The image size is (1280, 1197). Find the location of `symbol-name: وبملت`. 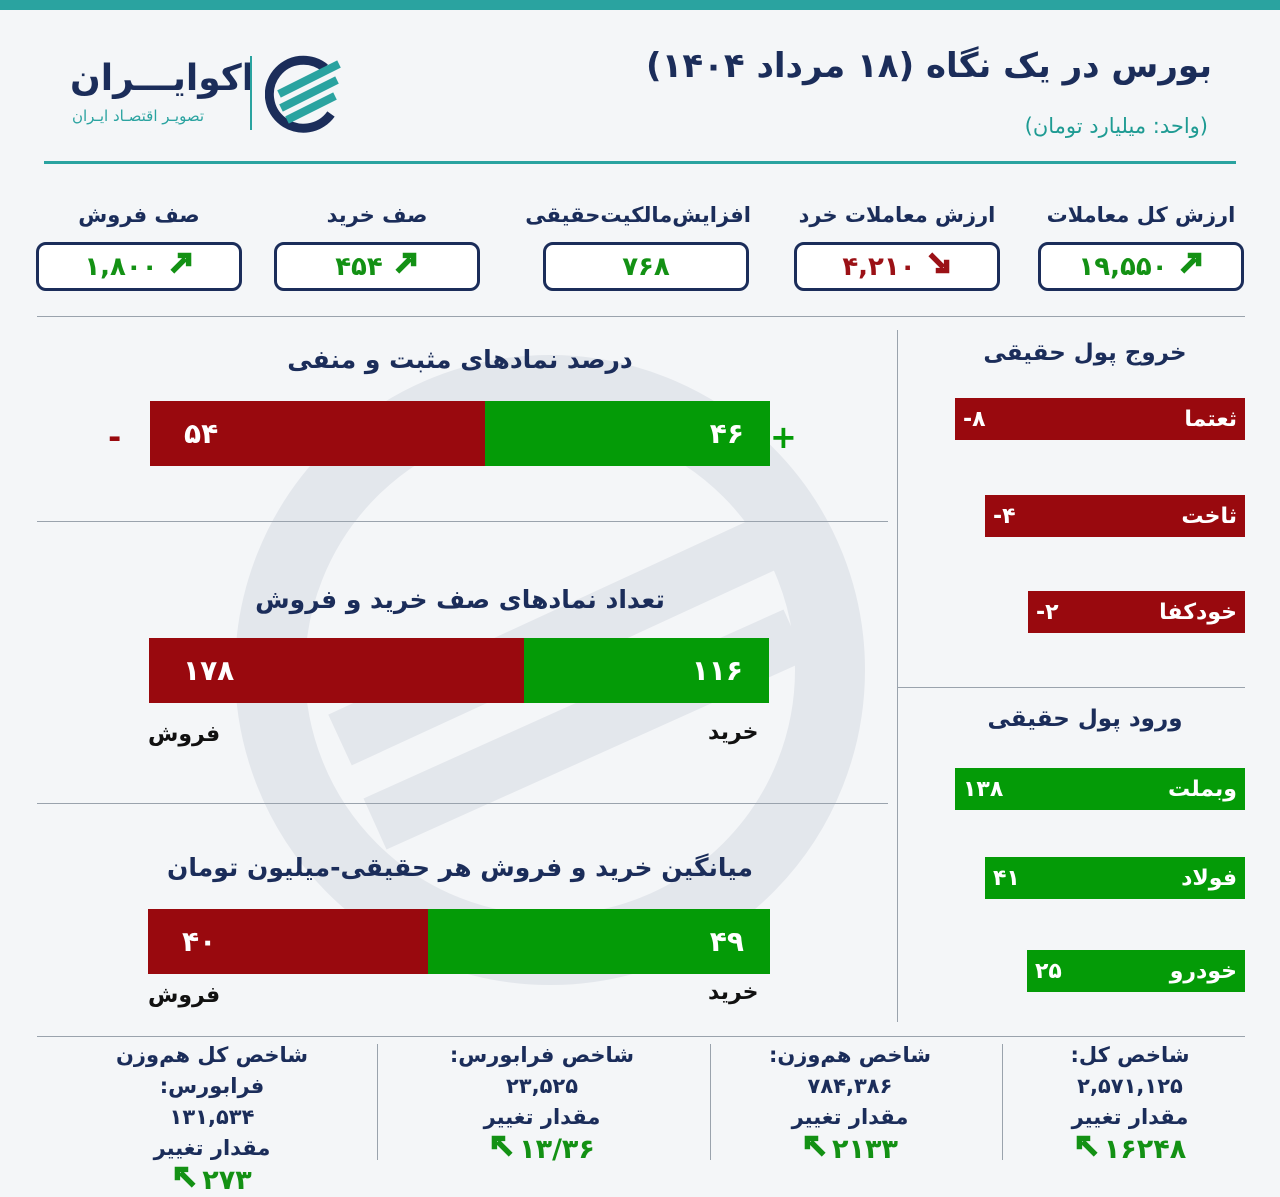

symbol-name: وبملت is located at coordinates (1202, 789).